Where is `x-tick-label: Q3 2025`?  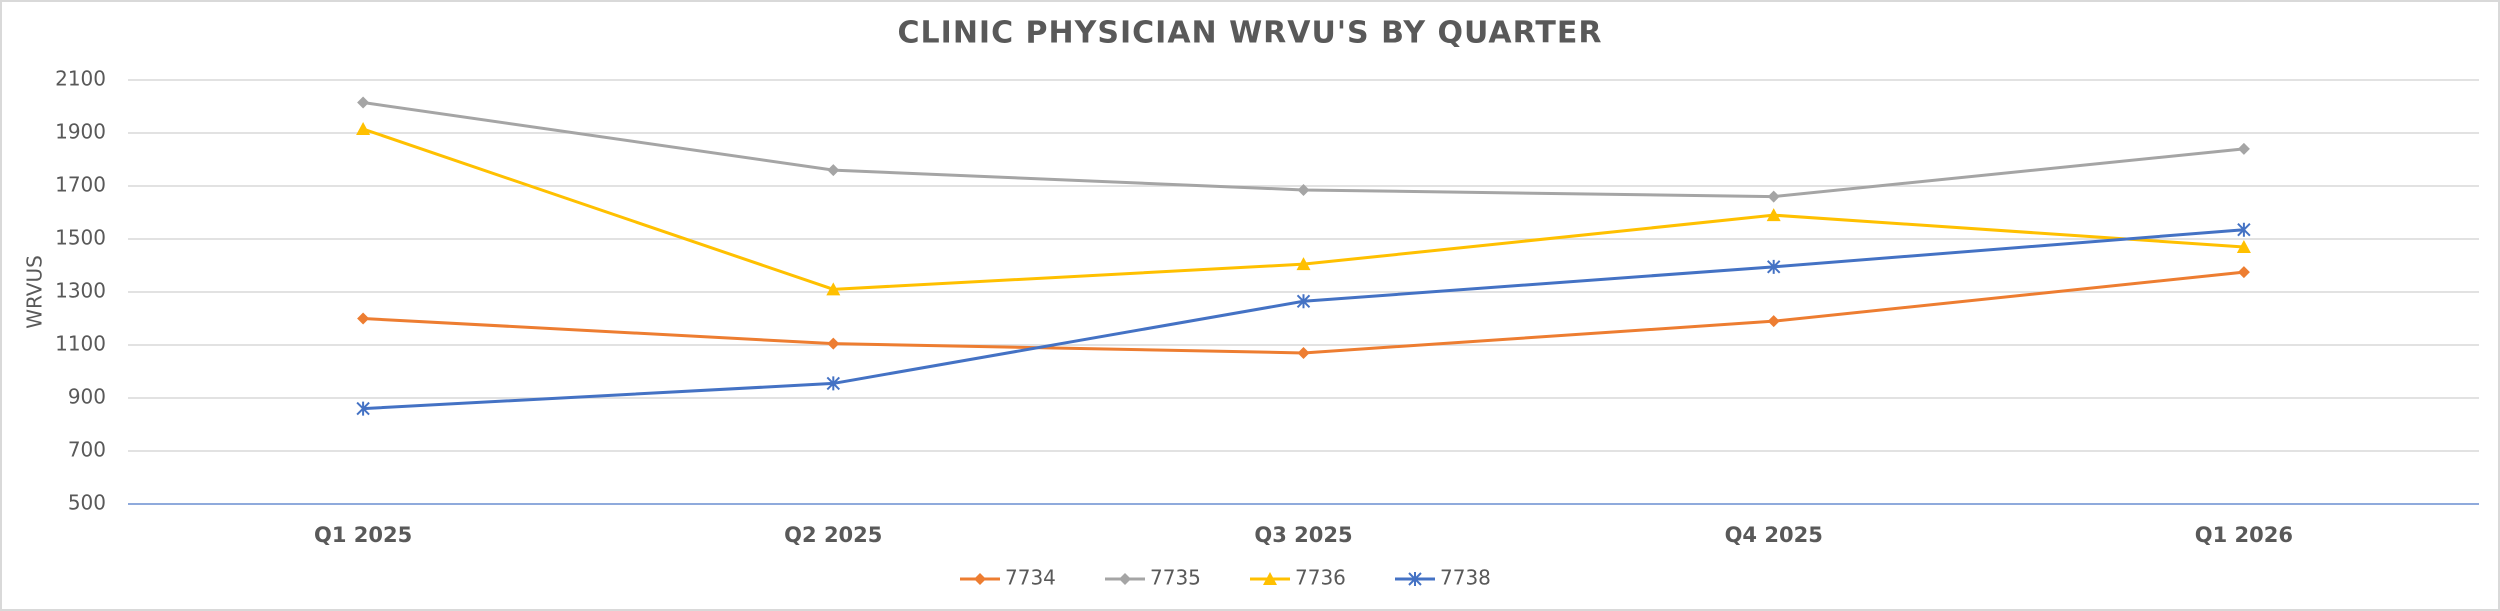 x-tick-label: Q3 2025 is located at coordinates (1303, 535).